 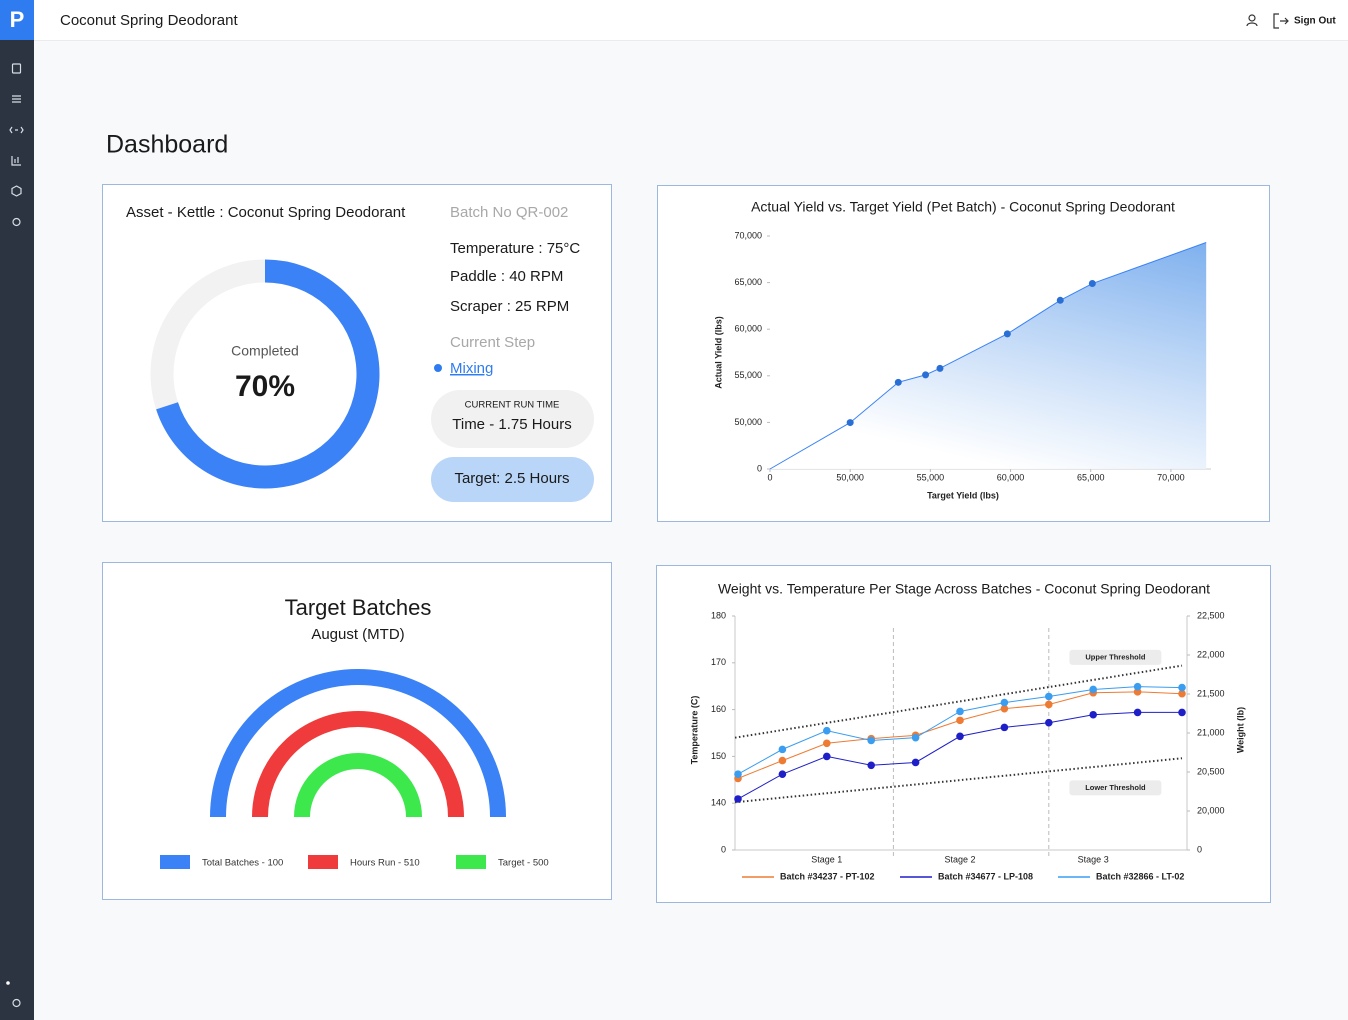 What do you see at coordinates (509, 212) in the screenshot?
I see `batch-number: Batch No QR-002` at bounding box center [509, 212].